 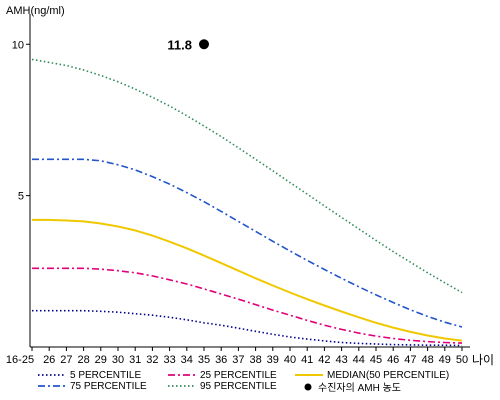 I want to click on y-tick-label: 5, so click(x=21, y=197).